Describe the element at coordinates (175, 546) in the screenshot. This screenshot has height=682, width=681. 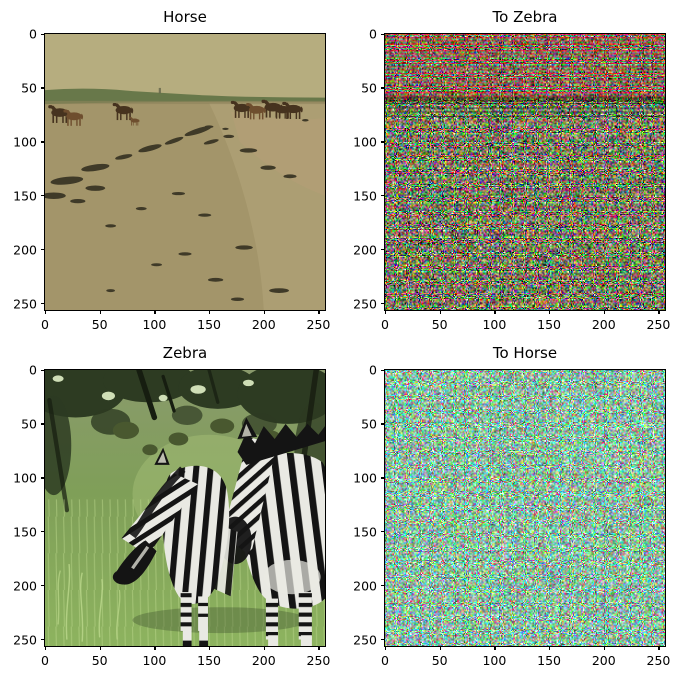
I see `zebra-left` at that location.